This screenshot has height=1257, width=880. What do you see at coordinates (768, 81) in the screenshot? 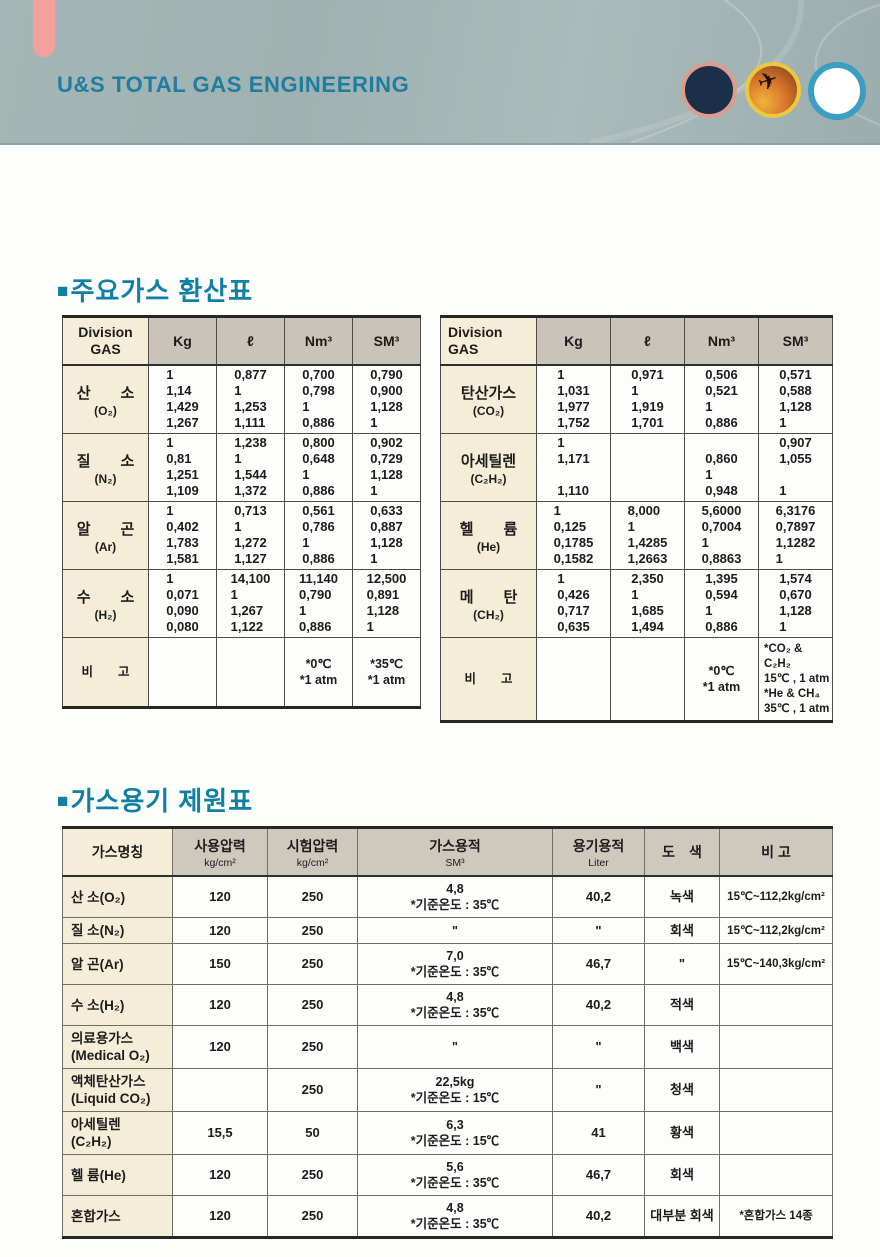
I see `airplane-icon: ✈` at bounding box center [768, 81].